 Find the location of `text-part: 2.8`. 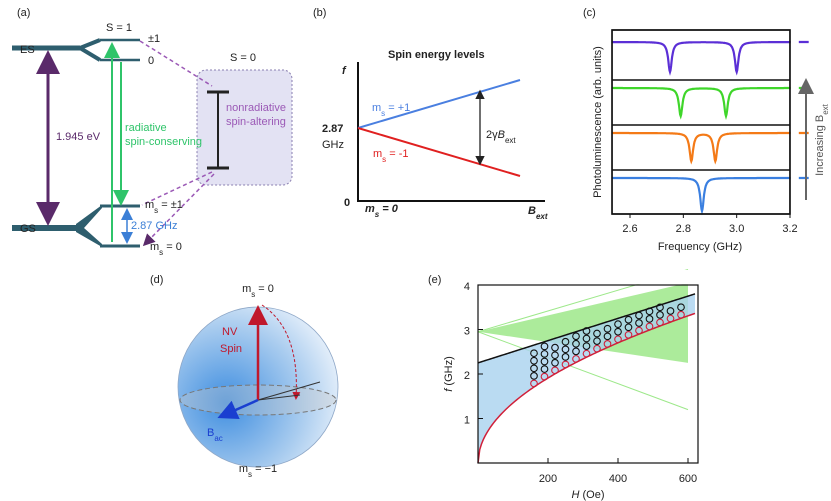

text-part: 2.8 is located at coordinates (683, 229).